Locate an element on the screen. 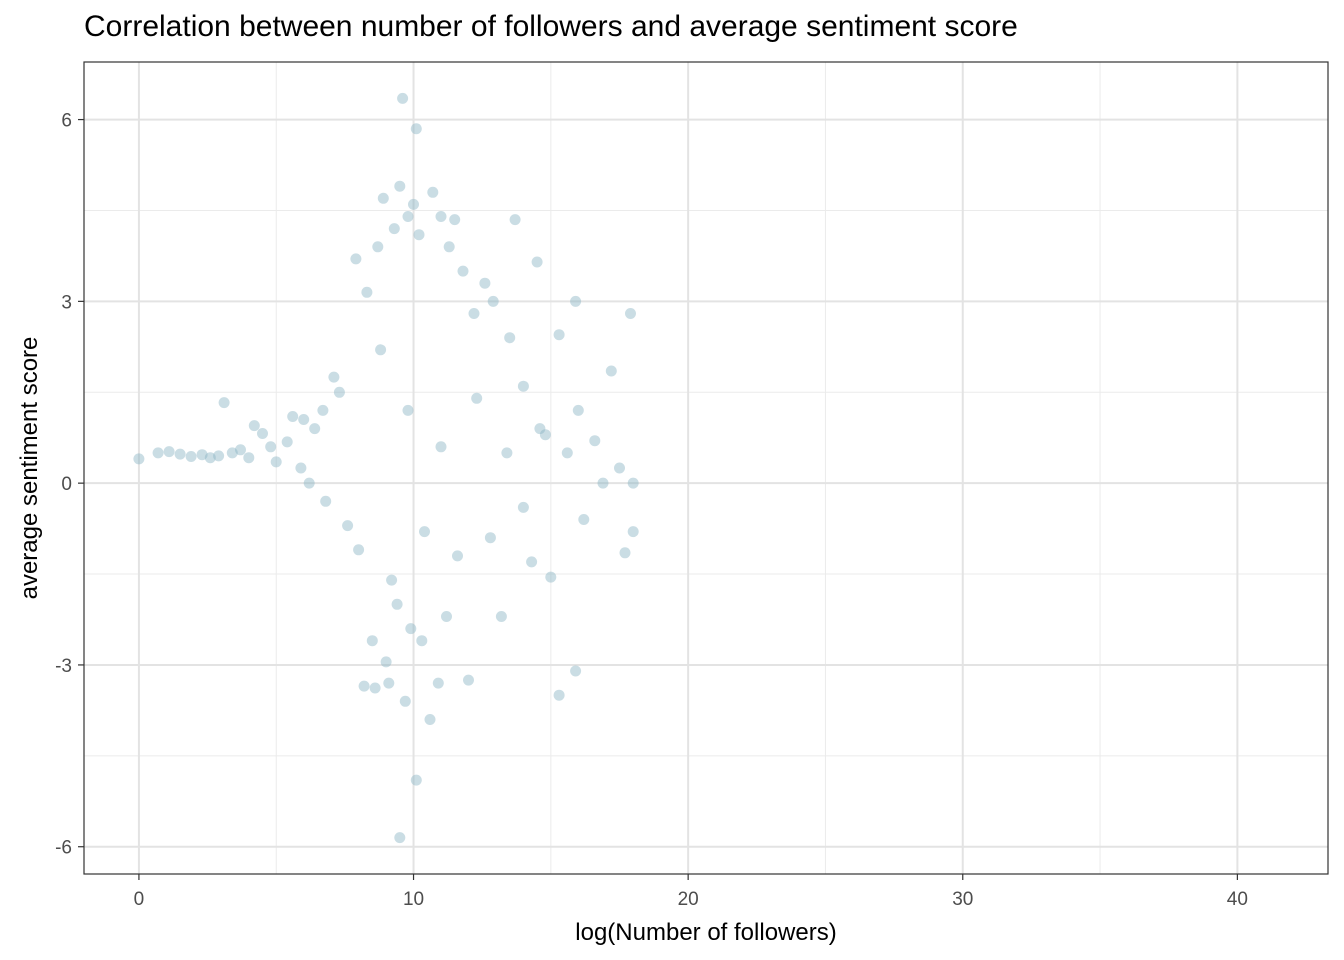 This screenshot has height=960, width=1344. x-axis: 0 10 20 30 40 is located at coordinates (691, 892).